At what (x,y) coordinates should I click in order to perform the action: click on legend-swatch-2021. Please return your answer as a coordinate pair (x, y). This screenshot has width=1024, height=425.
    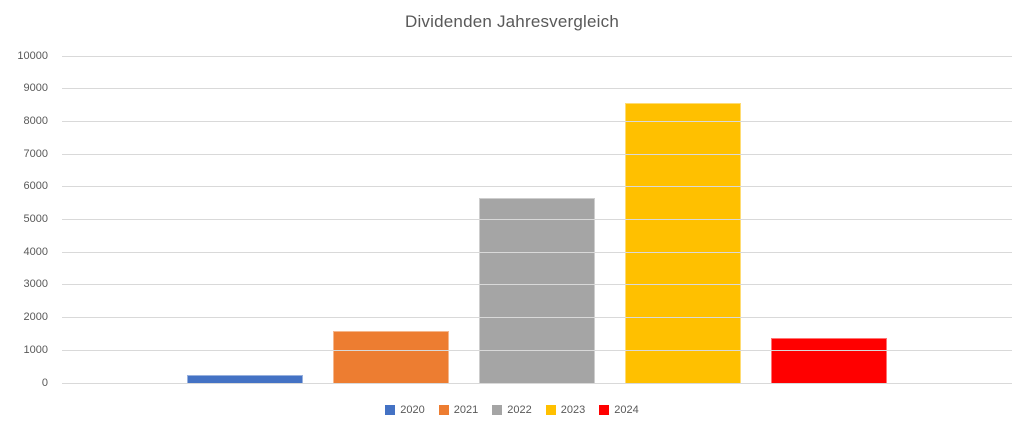
    Looking at the image, I should click on (443, 410).